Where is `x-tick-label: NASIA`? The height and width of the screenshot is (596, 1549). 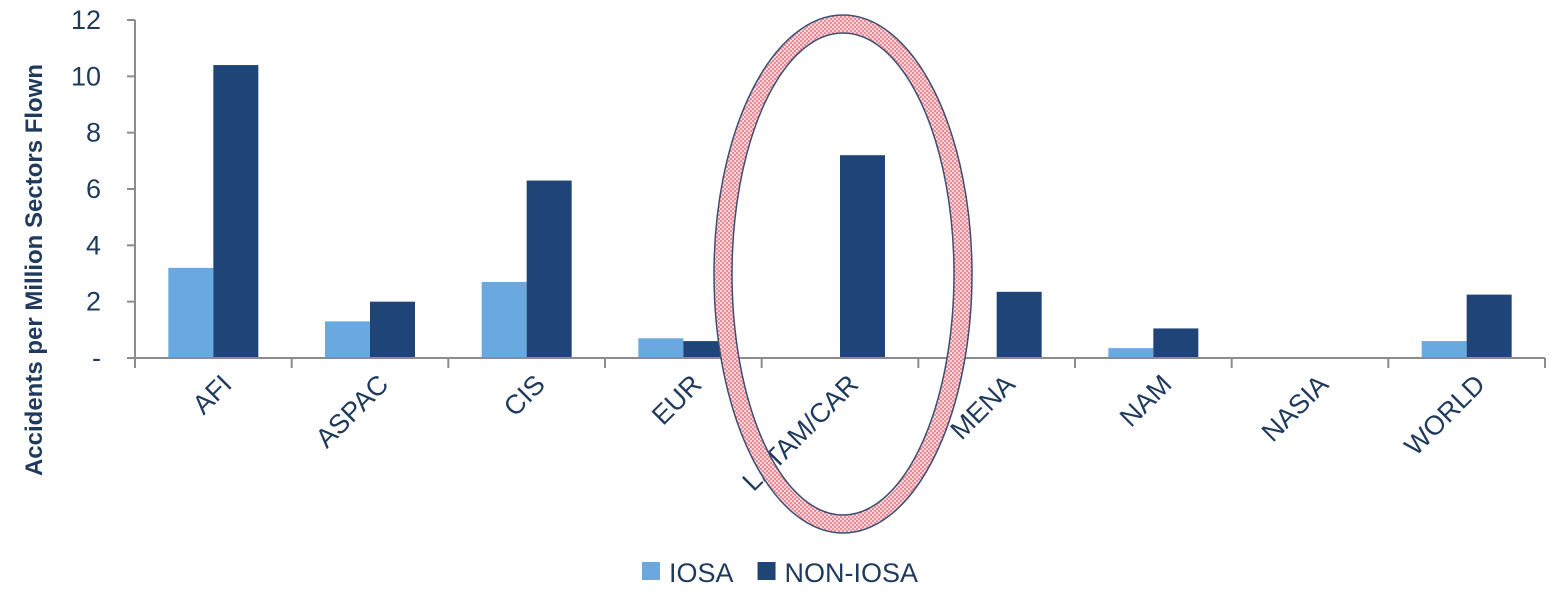 x-tick-label: NASIA is located at coordinates (1295, 408).